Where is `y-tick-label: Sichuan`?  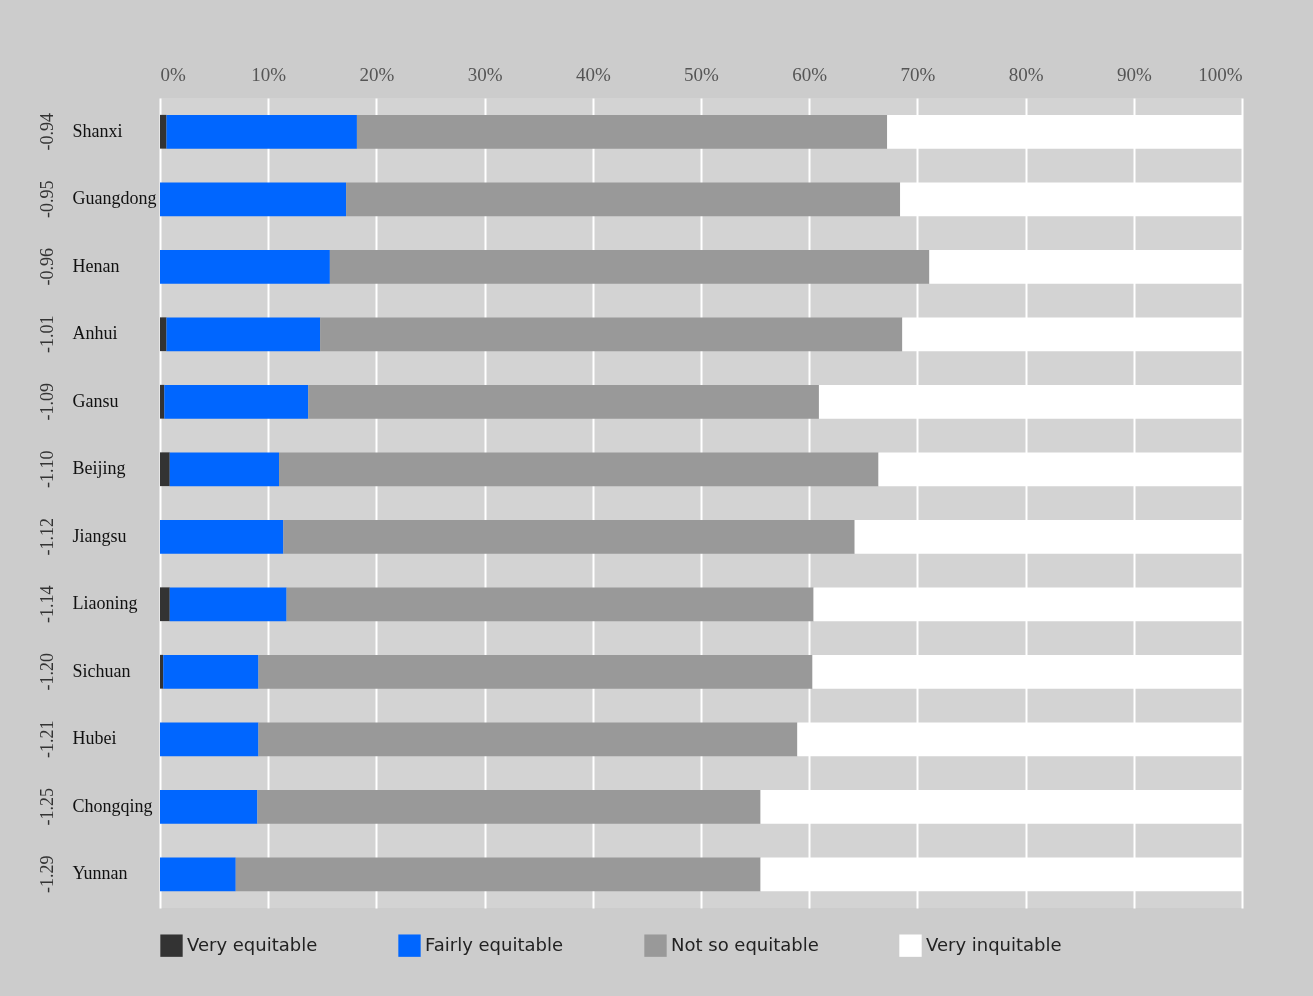
y-tick-label: Sichuan is located at coordinates (101, 670).